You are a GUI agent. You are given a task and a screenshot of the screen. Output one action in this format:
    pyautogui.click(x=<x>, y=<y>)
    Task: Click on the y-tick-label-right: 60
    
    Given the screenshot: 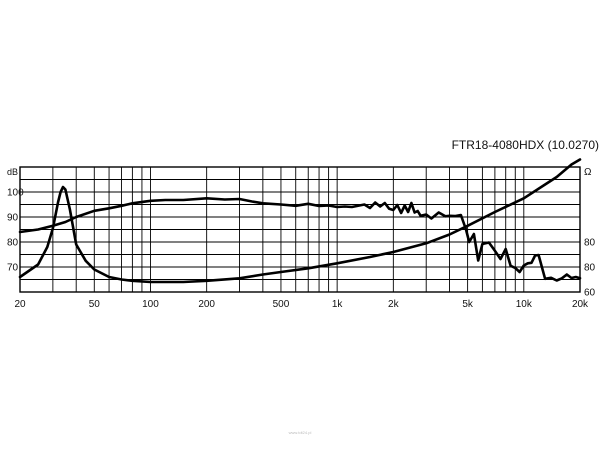 What is the action you would take?
    pyautogui.click(x=590, y=293)
    